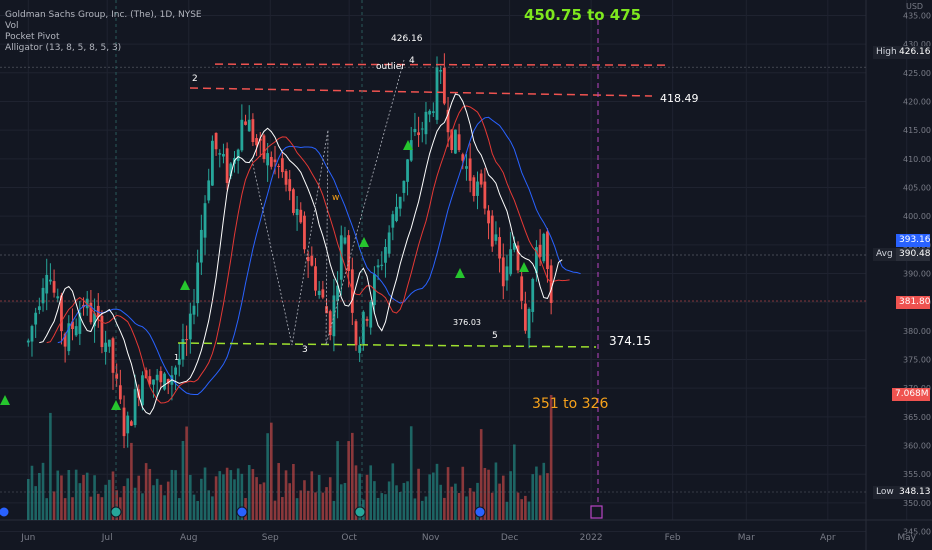 This screenshot has height=550, width=932. Describe the element at coordinates (913, 492) in the screenshot. I see `low-tag-value: 348.13` at that location.